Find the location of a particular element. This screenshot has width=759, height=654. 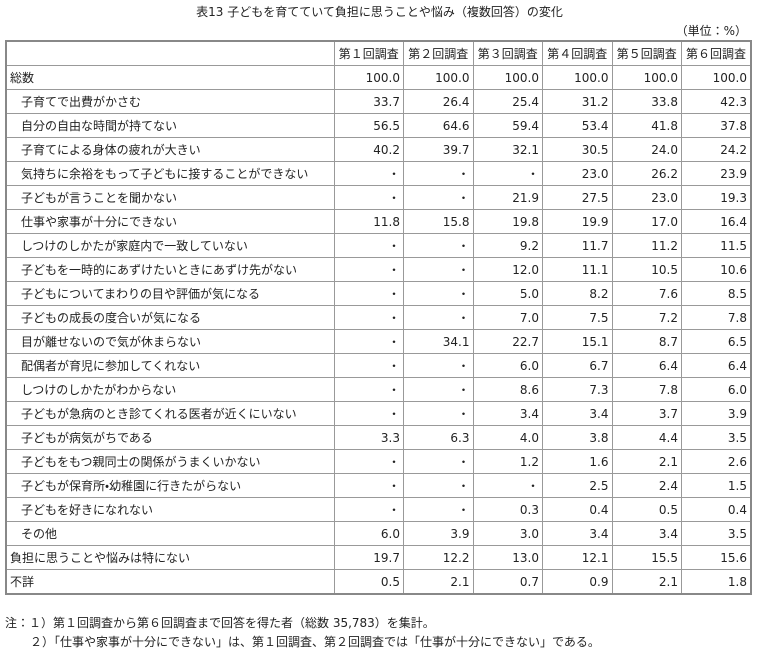

cell-value: 8.7 is located at coordinates (646, 341).